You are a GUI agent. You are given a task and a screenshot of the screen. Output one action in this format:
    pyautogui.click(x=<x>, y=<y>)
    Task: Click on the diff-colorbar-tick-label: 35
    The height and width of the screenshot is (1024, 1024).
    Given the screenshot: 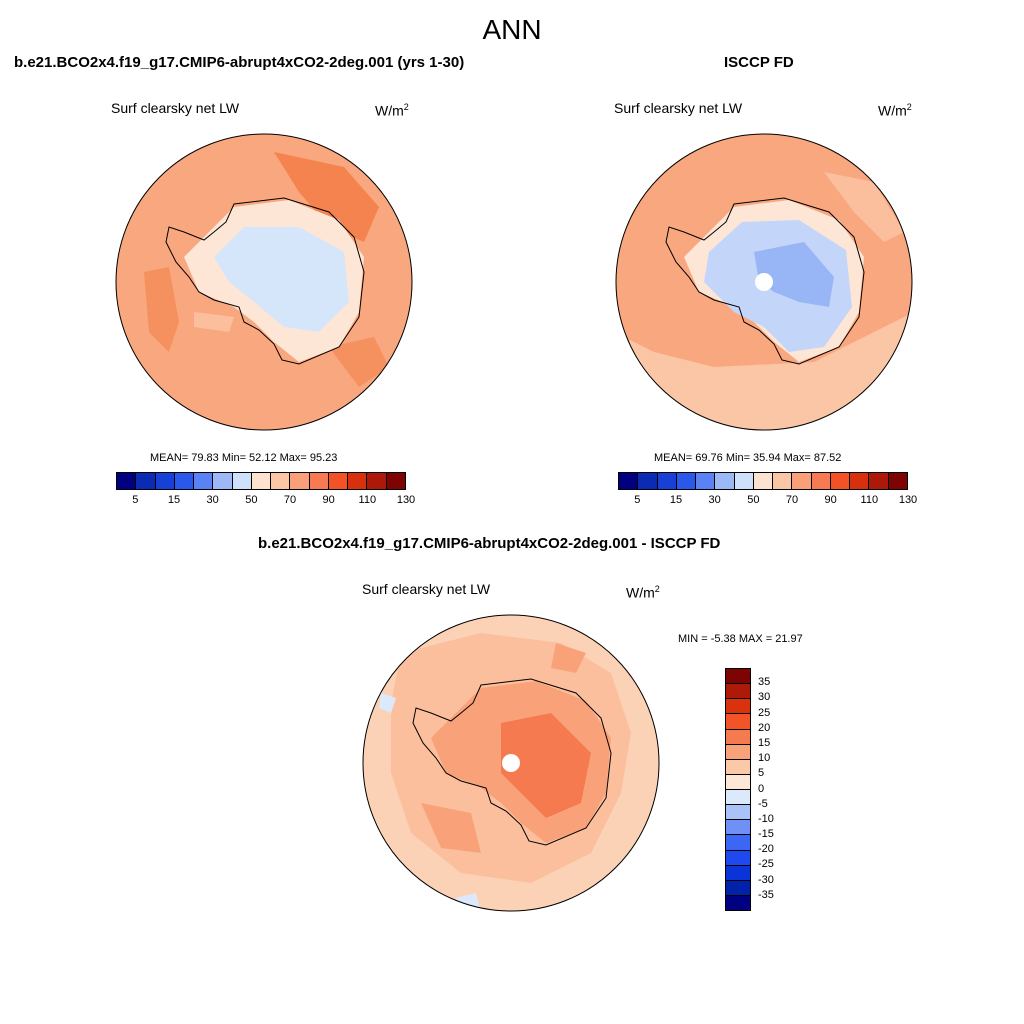 What is the action you would take?
    pyautogui.click(x=764, y=682)
    